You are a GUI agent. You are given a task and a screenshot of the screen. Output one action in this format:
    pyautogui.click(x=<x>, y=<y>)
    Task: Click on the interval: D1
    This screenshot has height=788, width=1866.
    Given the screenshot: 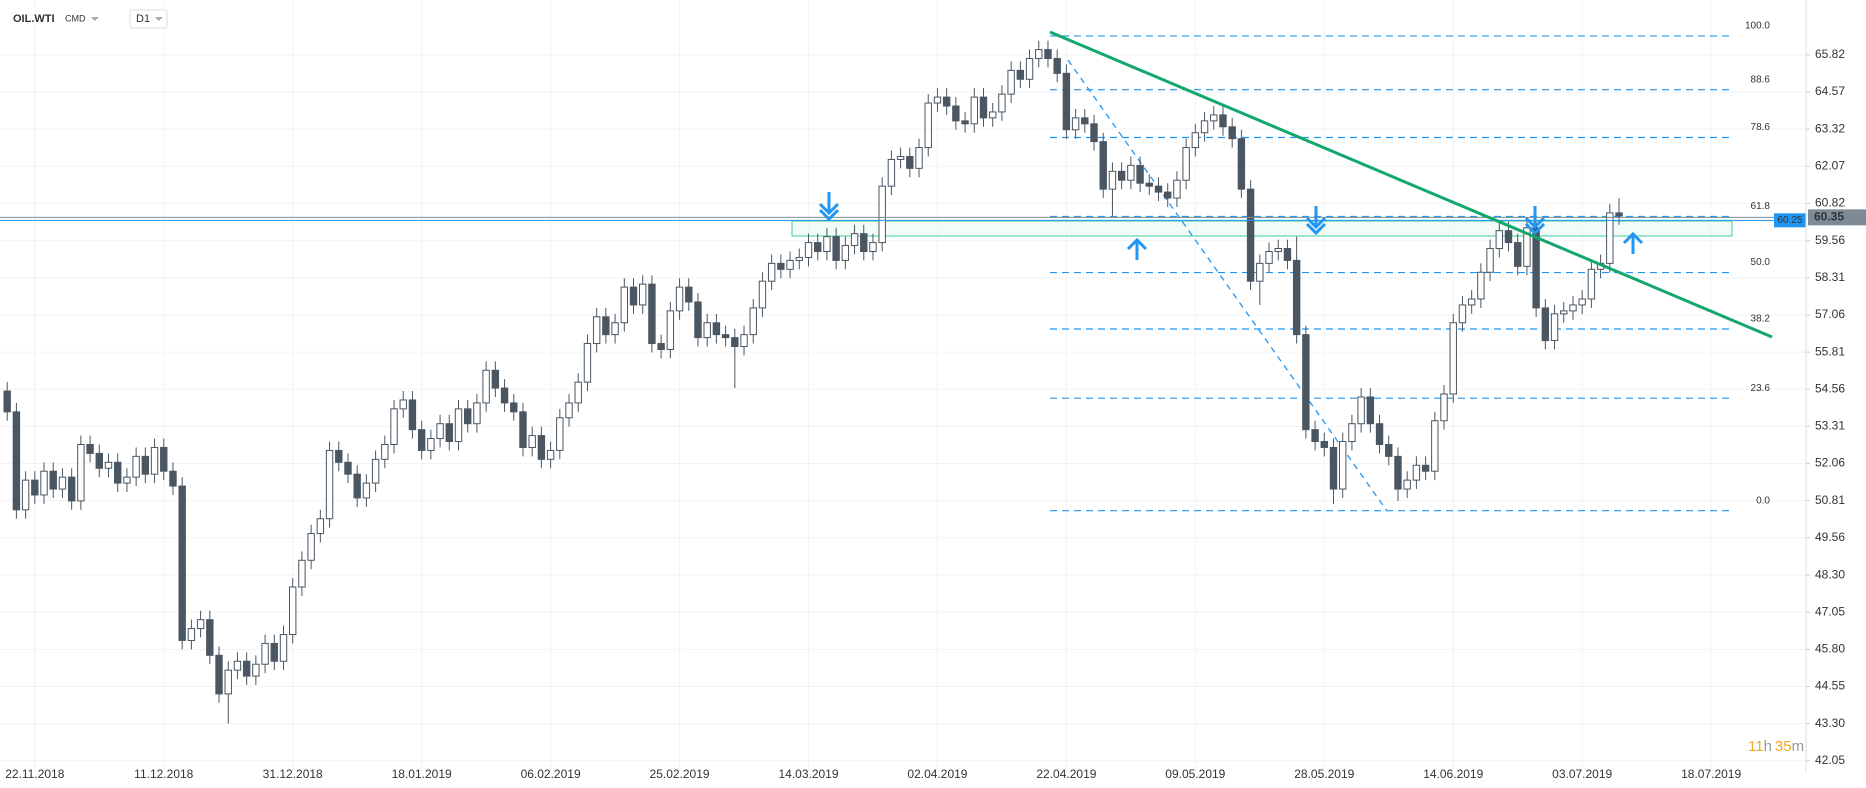 What is the action you would take?
    pyautogui.click(x=143, y=19)
    